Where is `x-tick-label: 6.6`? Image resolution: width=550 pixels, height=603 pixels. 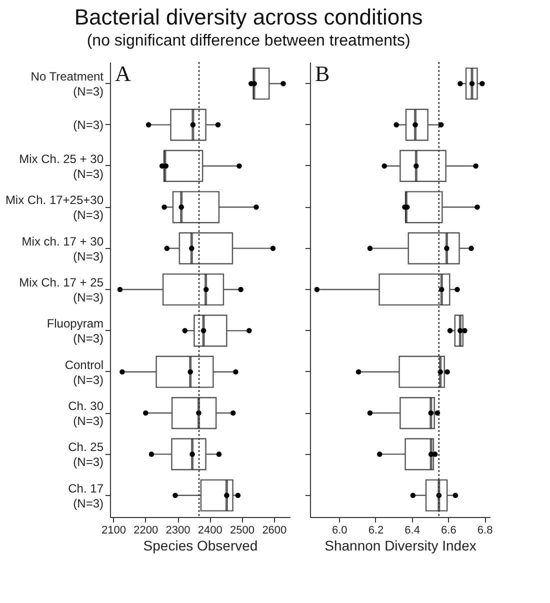
x-tick-label: 6.6 is located at coordinates (448, 530).